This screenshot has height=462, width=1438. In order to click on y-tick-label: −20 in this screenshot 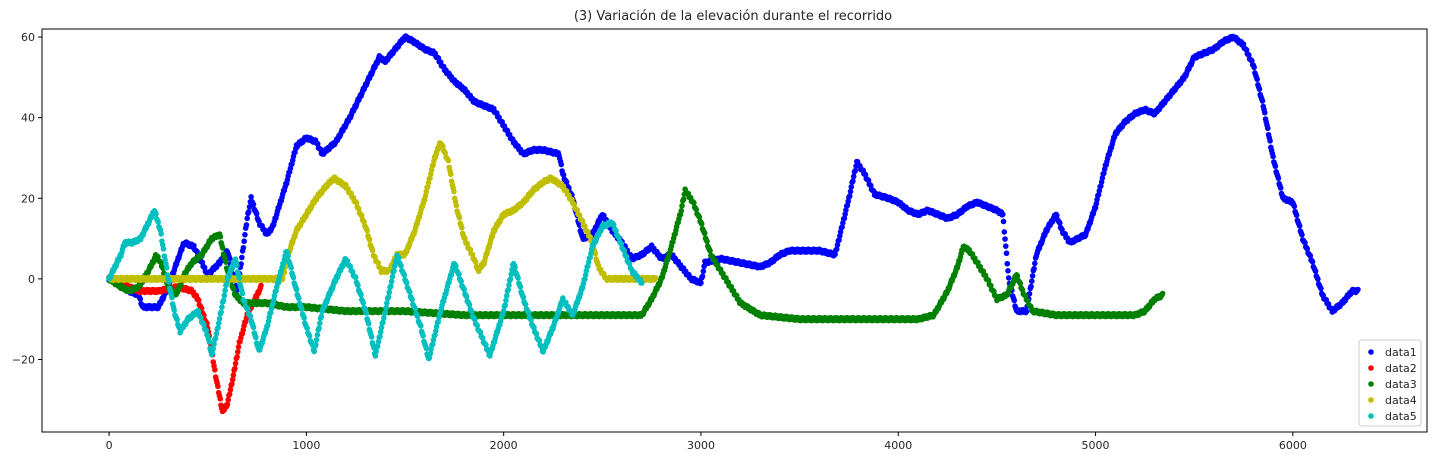, I will do `click(23, 359)`.